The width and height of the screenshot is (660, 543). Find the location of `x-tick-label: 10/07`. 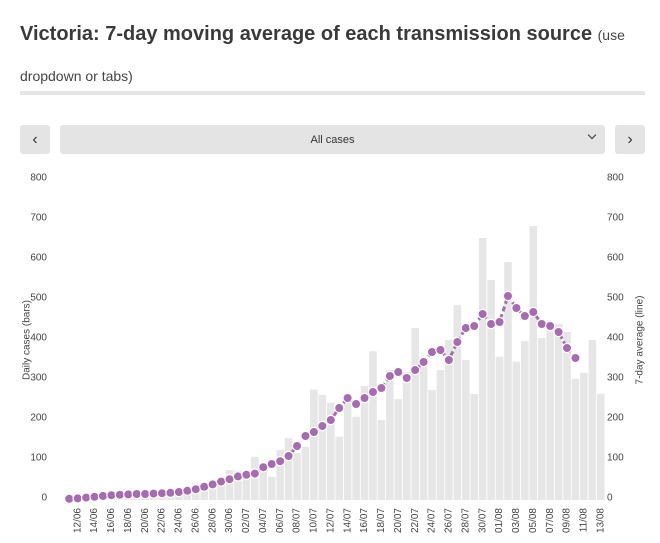

x-tick-label: 10/07 is located at coordinates (314, 520).